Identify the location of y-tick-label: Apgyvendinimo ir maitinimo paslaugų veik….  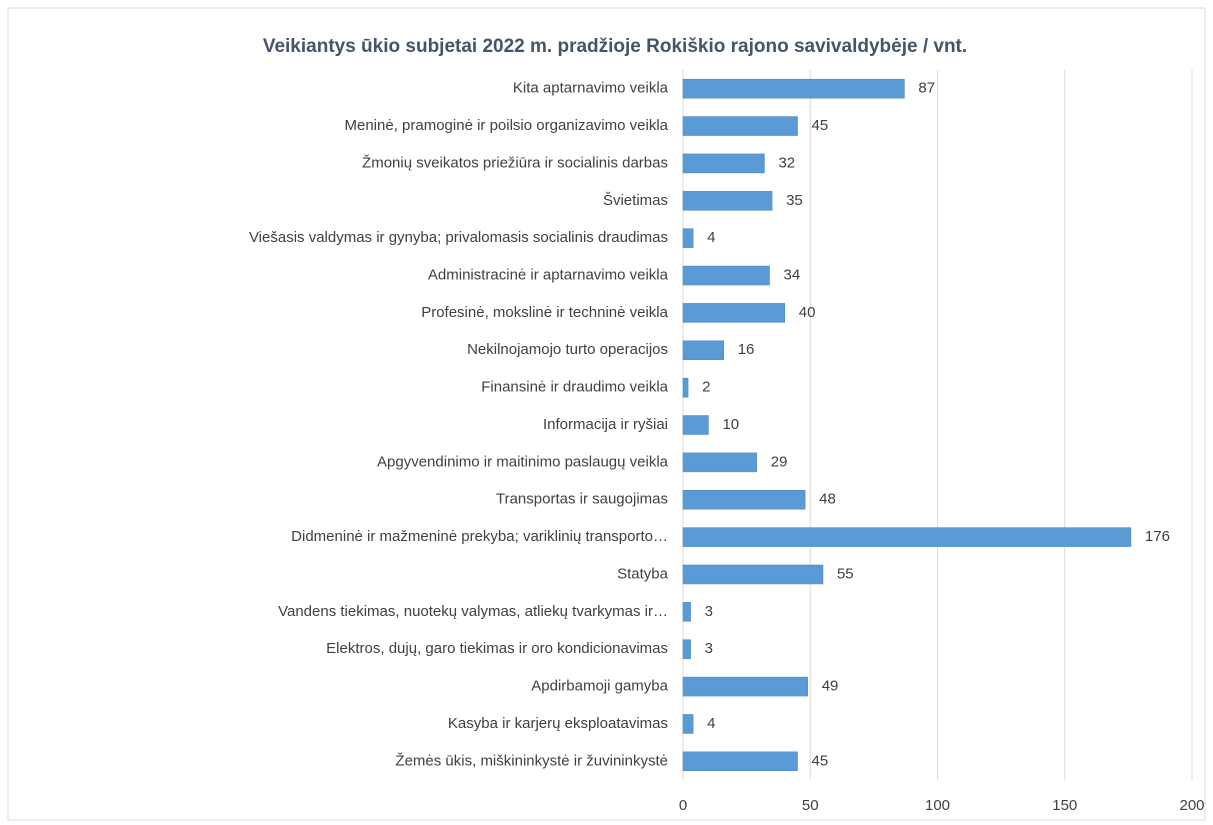
(523, 461).